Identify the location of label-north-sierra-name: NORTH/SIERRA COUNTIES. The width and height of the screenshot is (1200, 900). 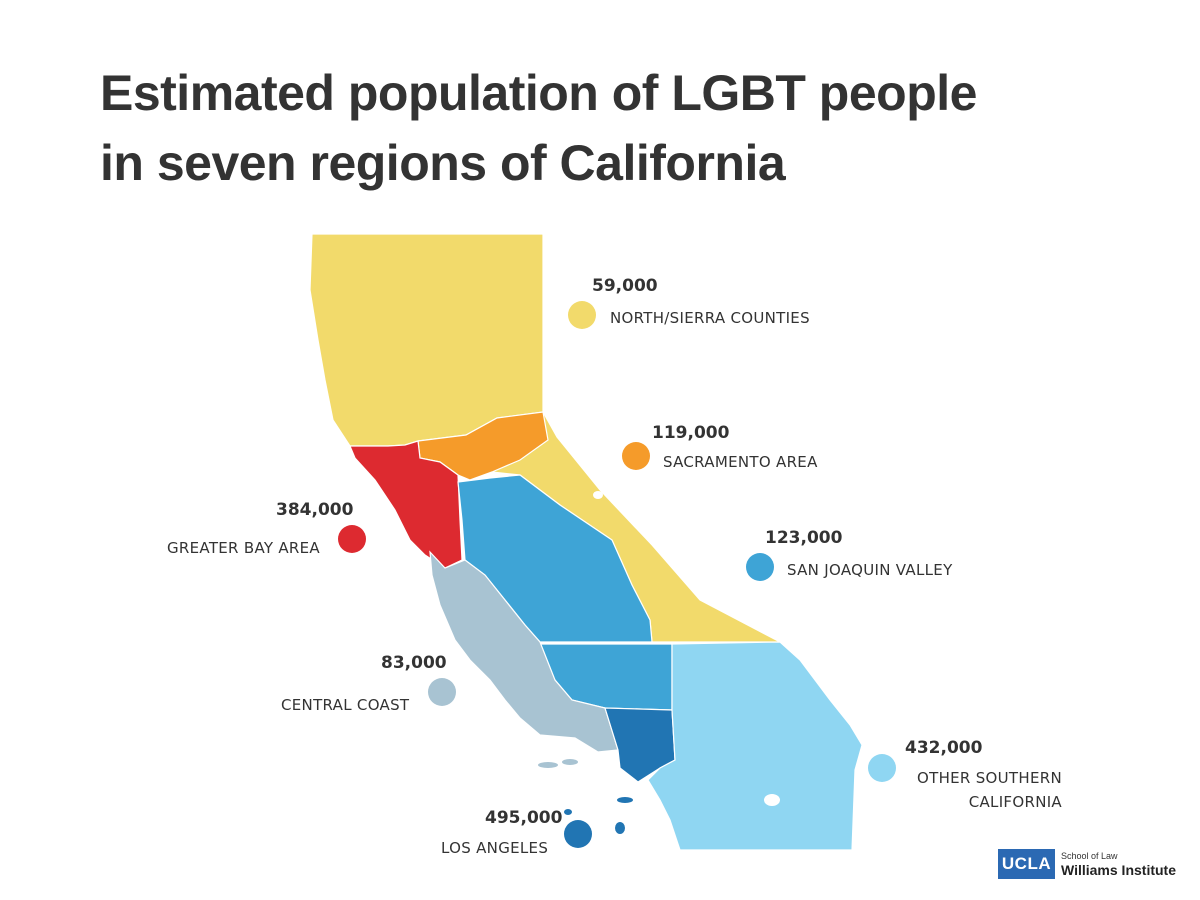
(710, 318).